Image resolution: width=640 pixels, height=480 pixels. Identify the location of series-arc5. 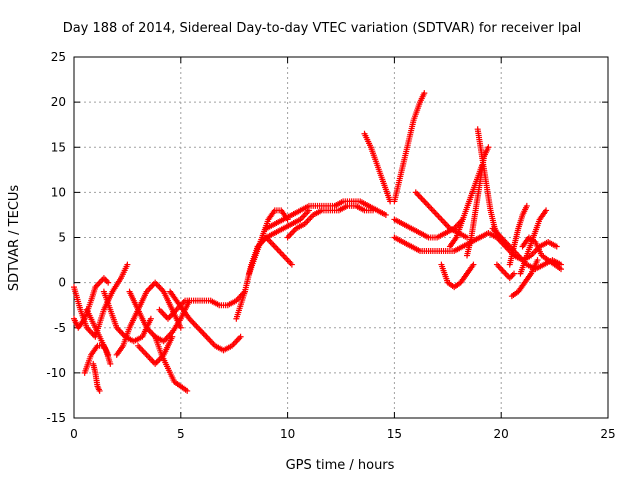
(98, 336).